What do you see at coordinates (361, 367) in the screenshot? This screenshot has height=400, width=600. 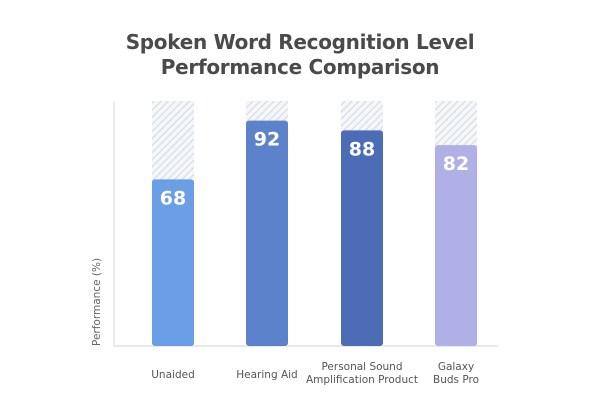 I see `x-tick-label: Personal Sound` at bounding box center [361, 367].